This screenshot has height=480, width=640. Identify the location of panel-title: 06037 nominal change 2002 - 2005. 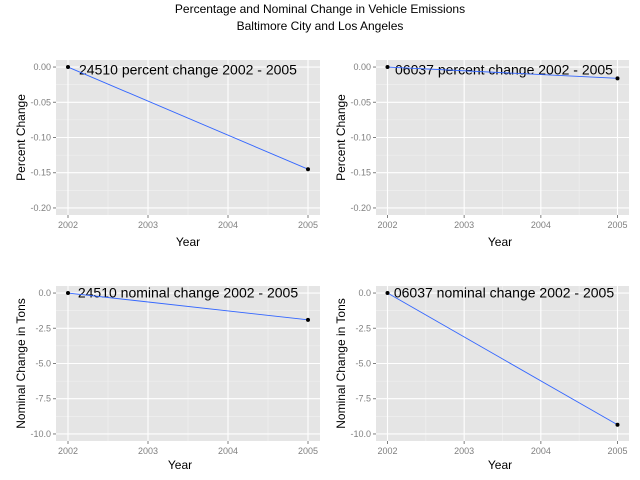
(504, 292).